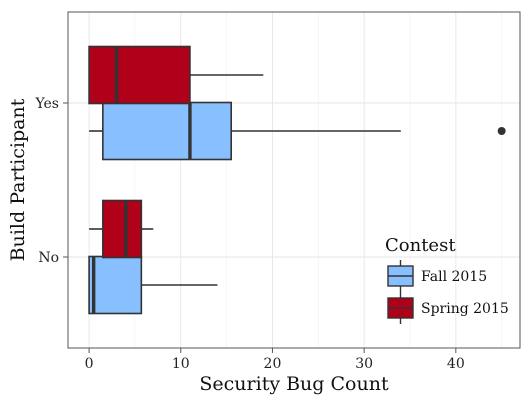  Describe the element at coordinates (48, 258) in the screenshot. I see `y-tick-label: No` at that location.